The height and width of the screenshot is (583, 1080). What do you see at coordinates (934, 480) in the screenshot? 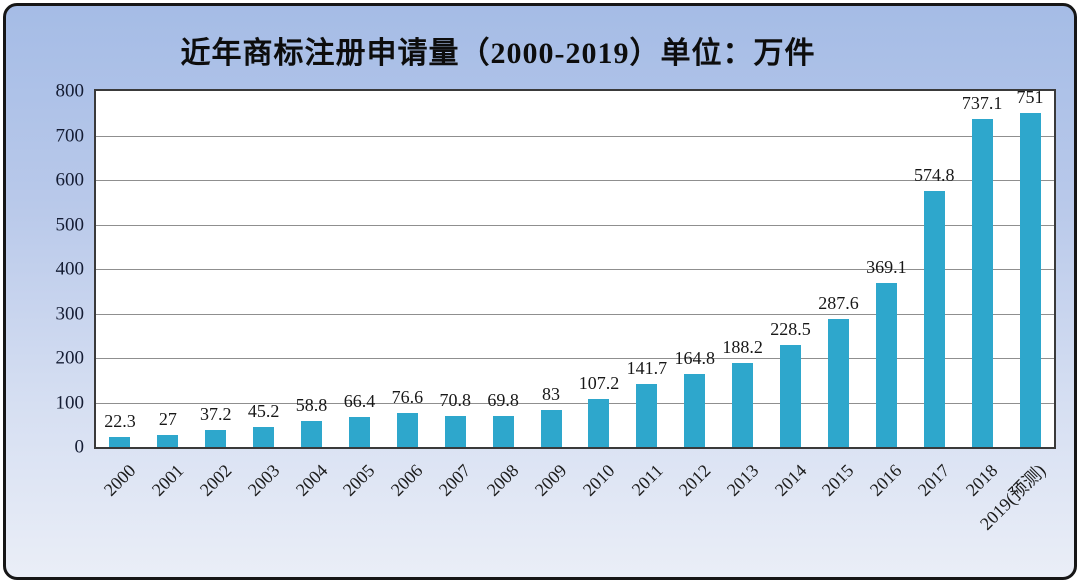
I see `x-tick-label: 2017` at bounding box center [934, 480].